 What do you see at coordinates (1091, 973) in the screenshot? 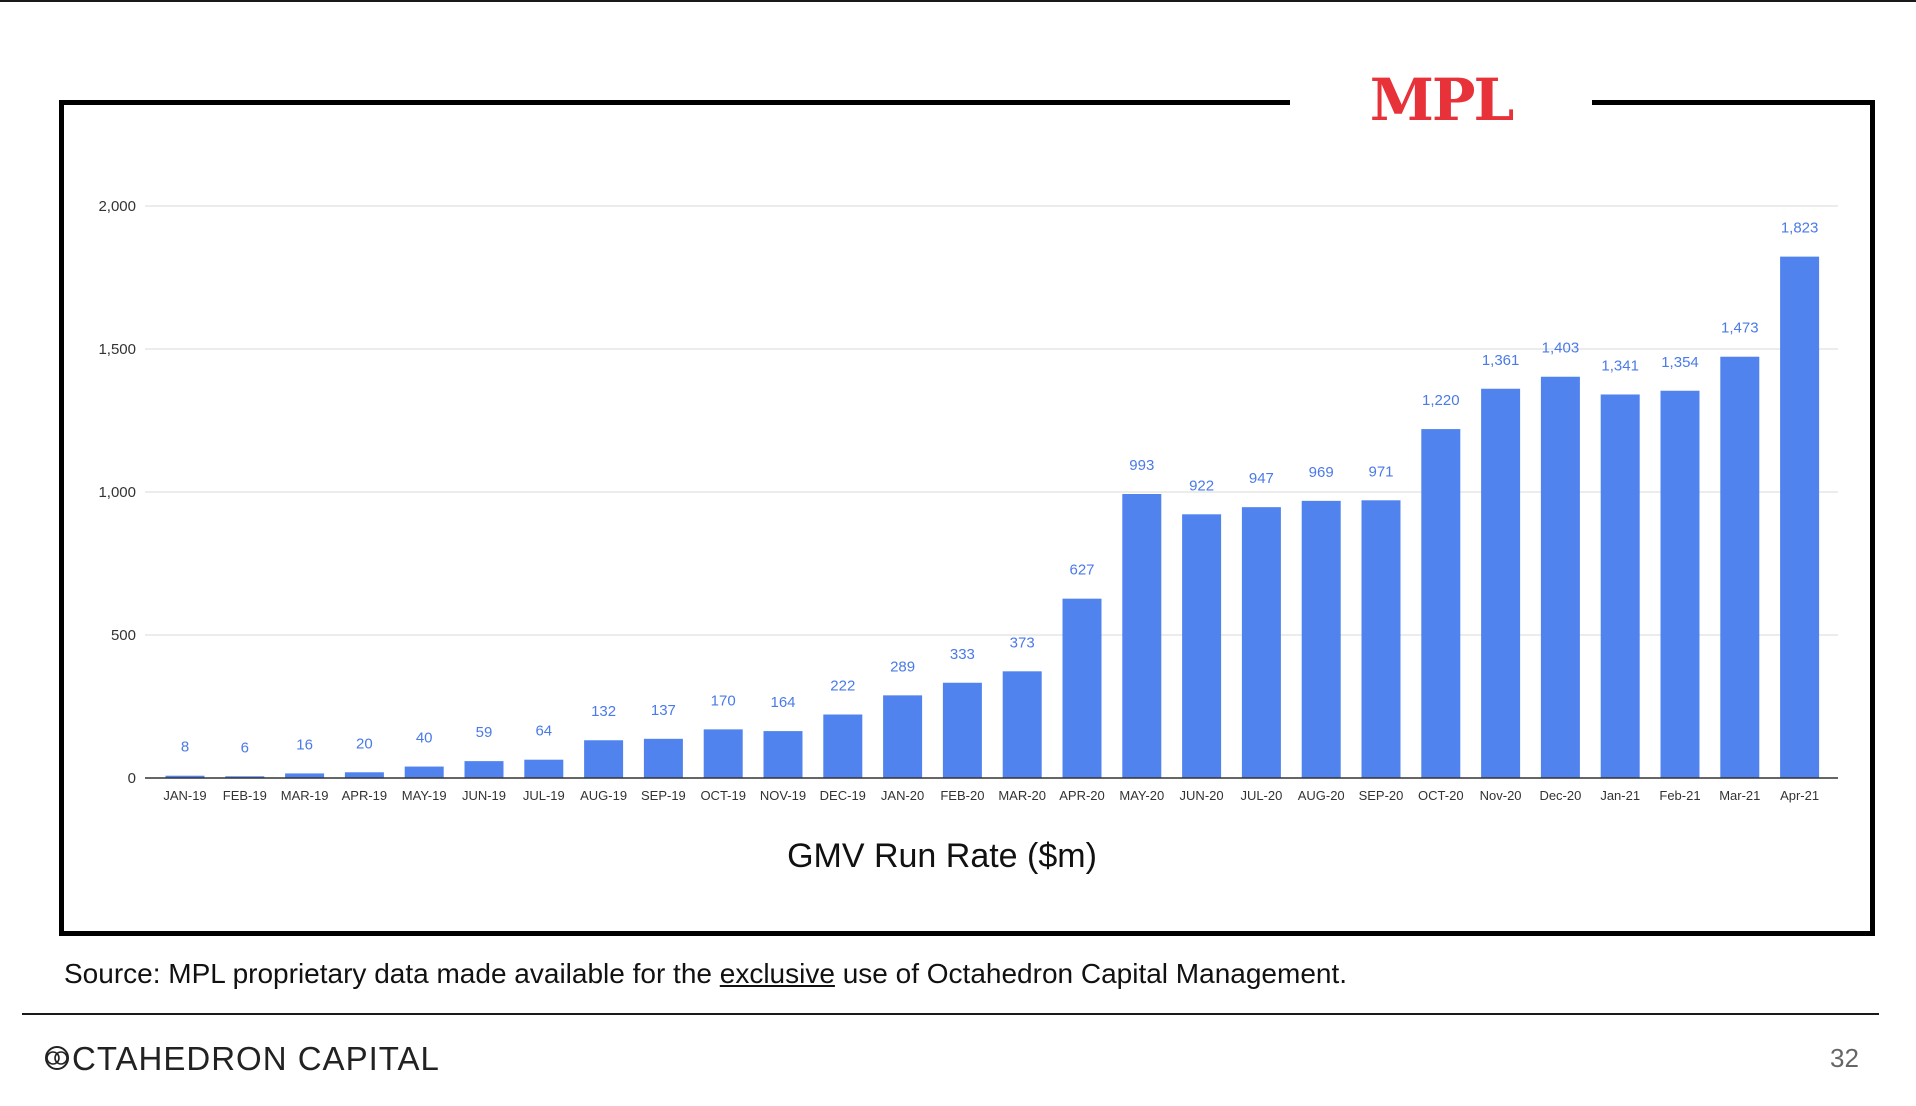
I see `source-suffix: use of Octahedron Capital Management.` at bounding box center [1091, 973].